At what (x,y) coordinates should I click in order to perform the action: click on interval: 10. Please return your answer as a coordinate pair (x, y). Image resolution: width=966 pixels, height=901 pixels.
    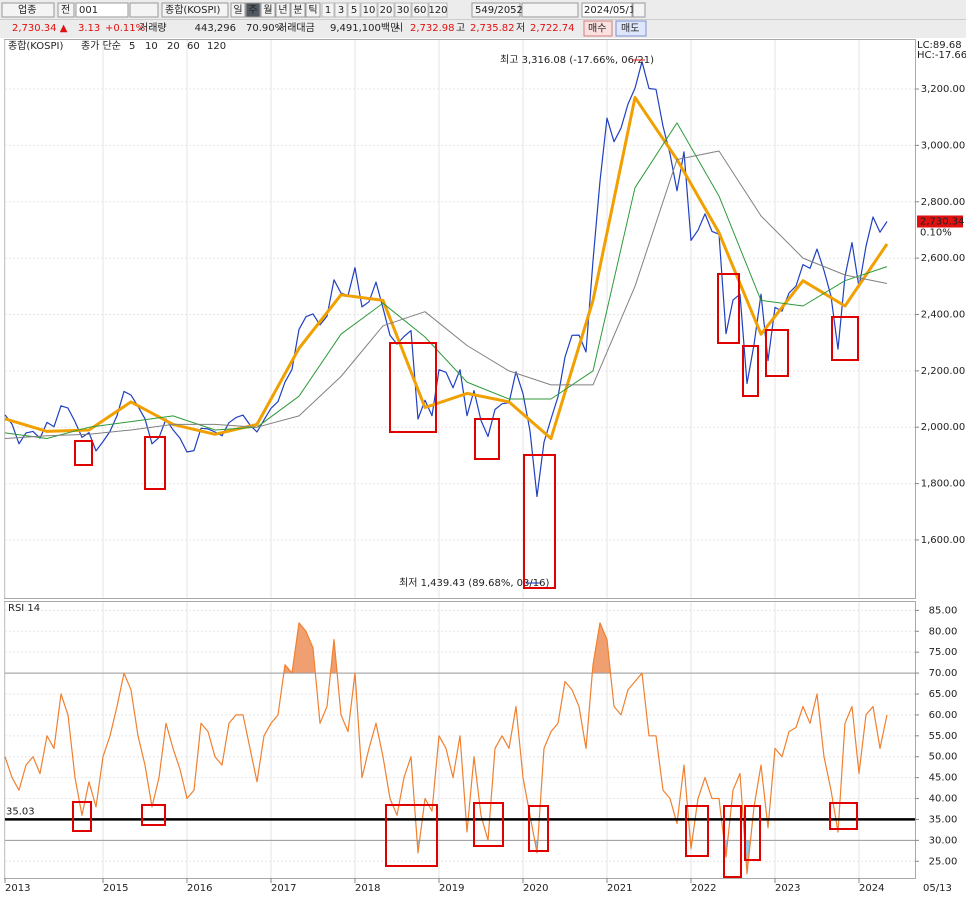
    Looking at the image, I should click on (369, 10).